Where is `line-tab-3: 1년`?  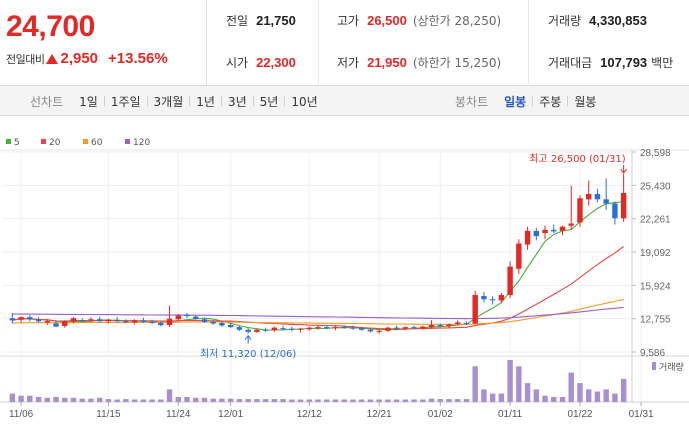
line-tab-3: 1년 is located at coordinates (205, 101).